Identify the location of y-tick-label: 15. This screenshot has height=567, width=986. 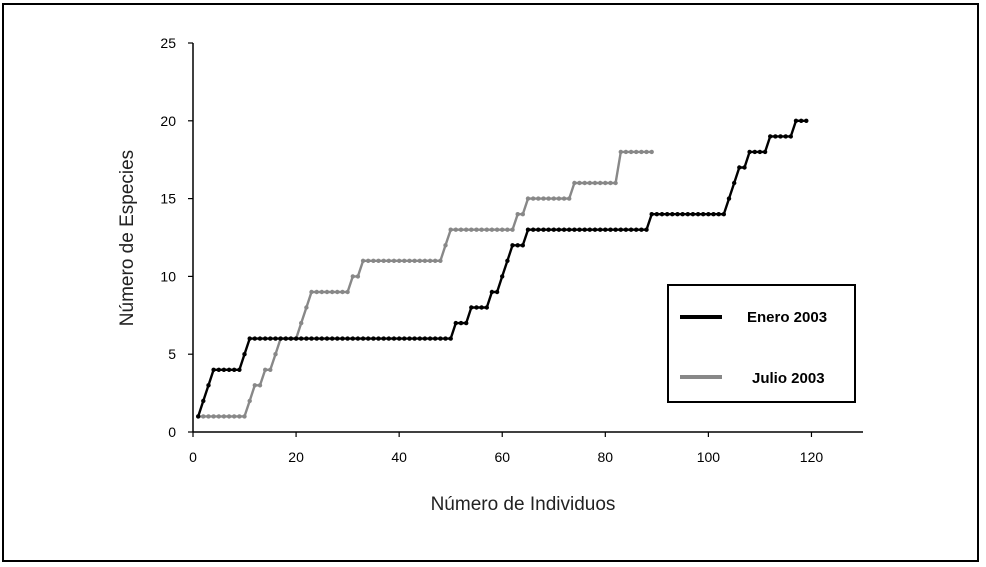
(168, 199).